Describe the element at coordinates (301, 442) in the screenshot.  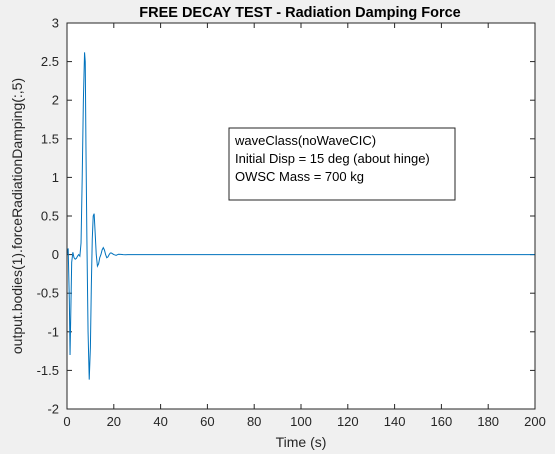
I see `x-axis-label: Time (s)` at that location.